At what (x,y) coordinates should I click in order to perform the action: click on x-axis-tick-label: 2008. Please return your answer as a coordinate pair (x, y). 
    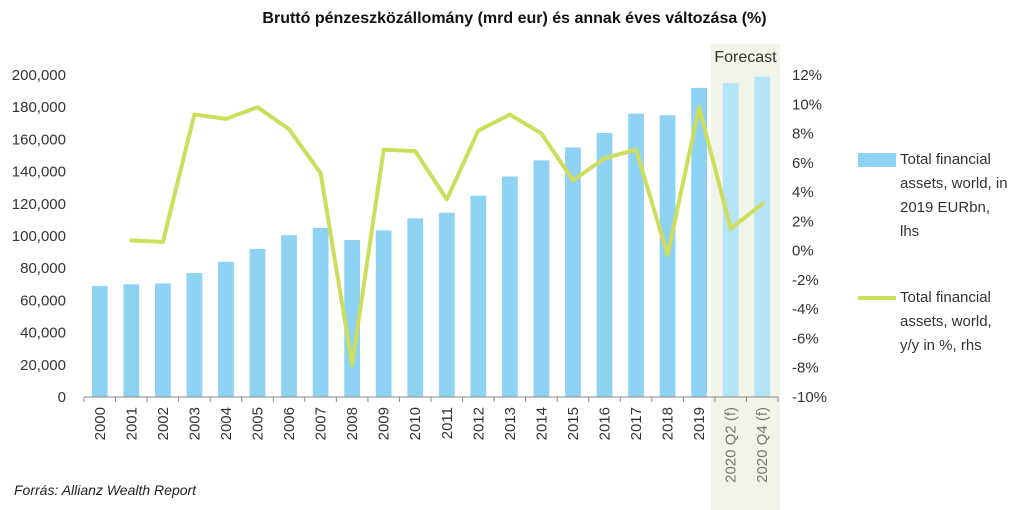
    Looking at the image, I should click on (352, 423).